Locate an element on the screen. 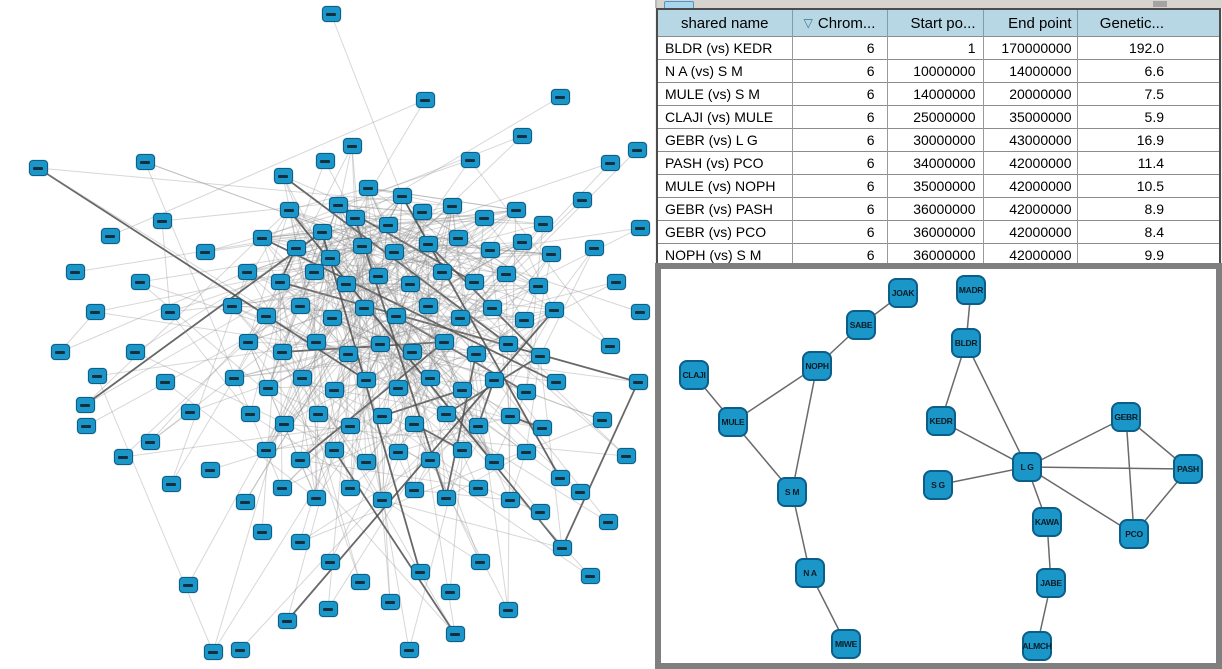 The image size is (1222, 669). table-row: PASH (vs) PCO 6 34000000 42000000 11.4 is located at coordinates (938, 163).